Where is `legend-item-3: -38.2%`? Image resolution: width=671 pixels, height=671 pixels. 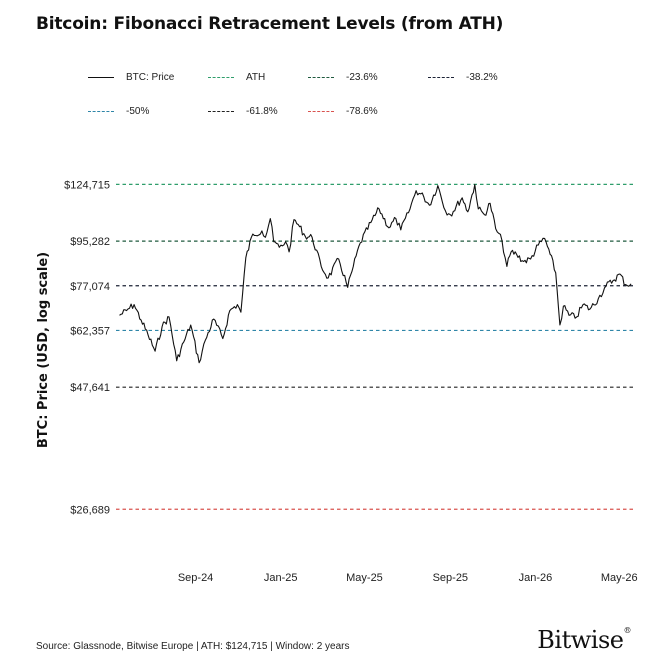
legend-item-3: -38.2% is located at coordinates (463, 77).